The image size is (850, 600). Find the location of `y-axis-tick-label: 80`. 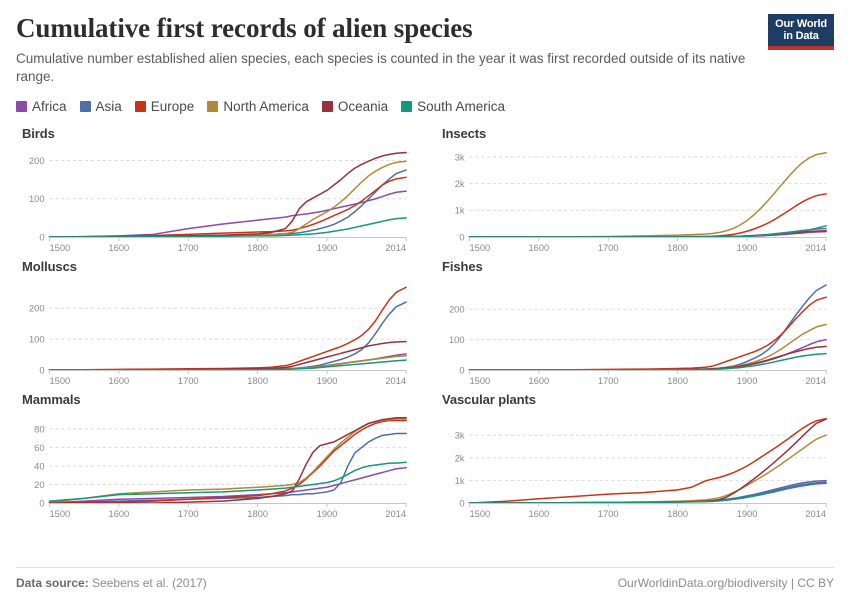

y-axis-tick-label: 80 is located at coordinates (39, 429).